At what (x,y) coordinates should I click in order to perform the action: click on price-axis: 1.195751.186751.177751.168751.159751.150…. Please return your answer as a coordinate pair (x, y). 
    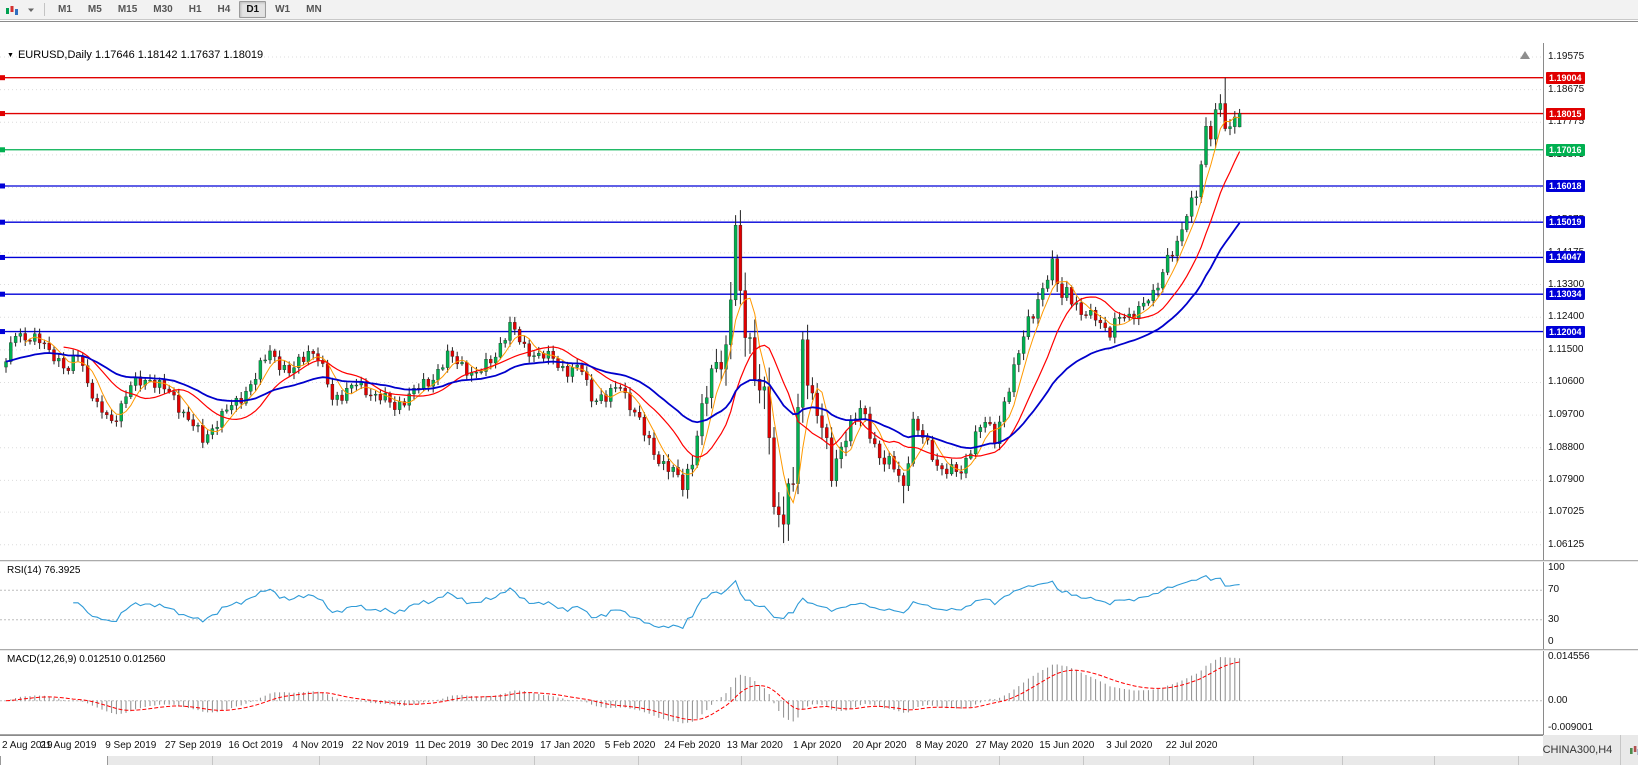
    Looking at the image, I should click on (1590, 389).